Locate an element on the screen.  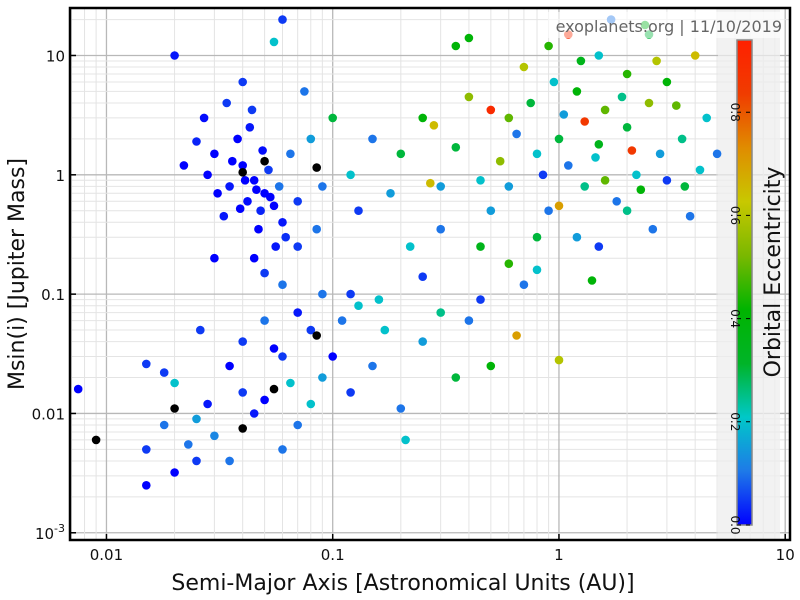
colorbar-tick-label: 0.2 is located at coordinates (735, 421).